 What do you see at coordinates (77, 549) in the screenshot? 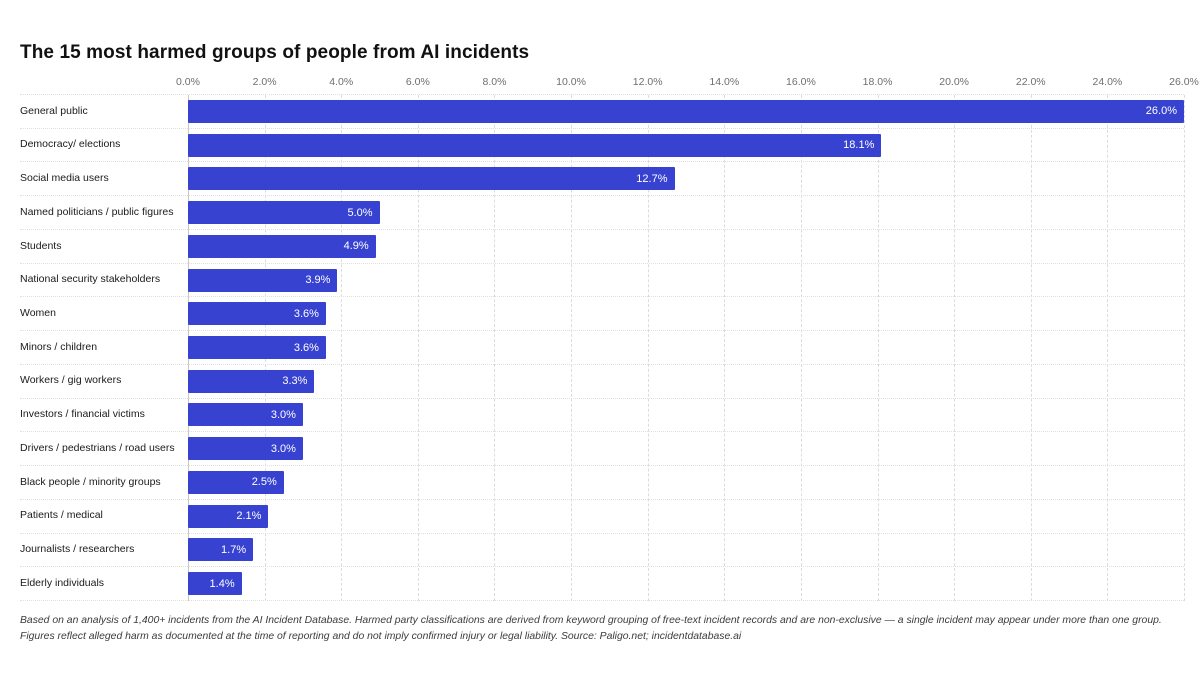
I see `category-label: Journalists / researchers` at bounding box center [77, 549].